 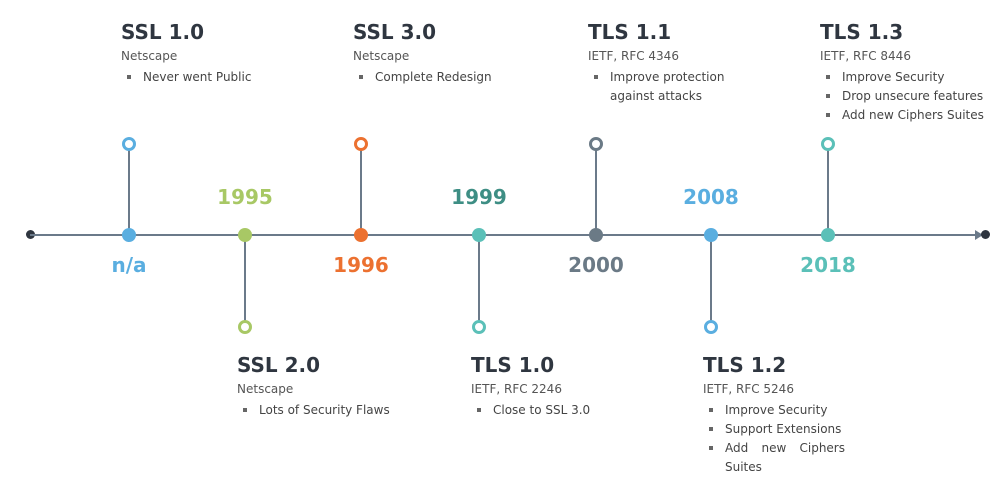 I want to click on tls13-marker-ring, so click(x=828, y=144).